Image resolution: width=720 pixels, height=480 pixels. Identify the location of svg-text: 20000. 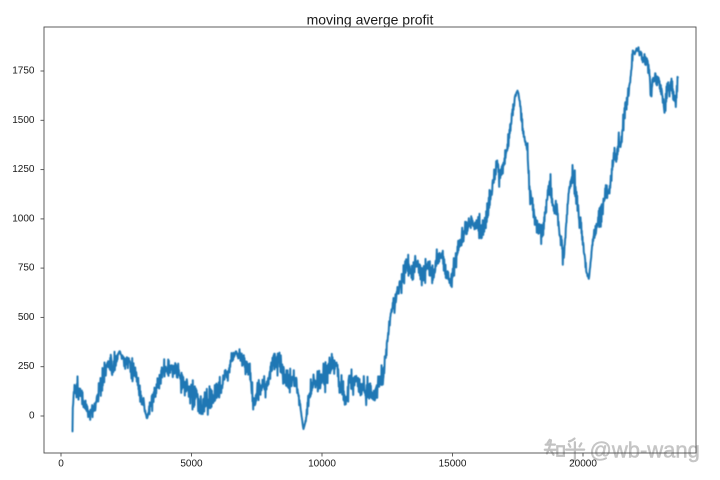
(583, 464).